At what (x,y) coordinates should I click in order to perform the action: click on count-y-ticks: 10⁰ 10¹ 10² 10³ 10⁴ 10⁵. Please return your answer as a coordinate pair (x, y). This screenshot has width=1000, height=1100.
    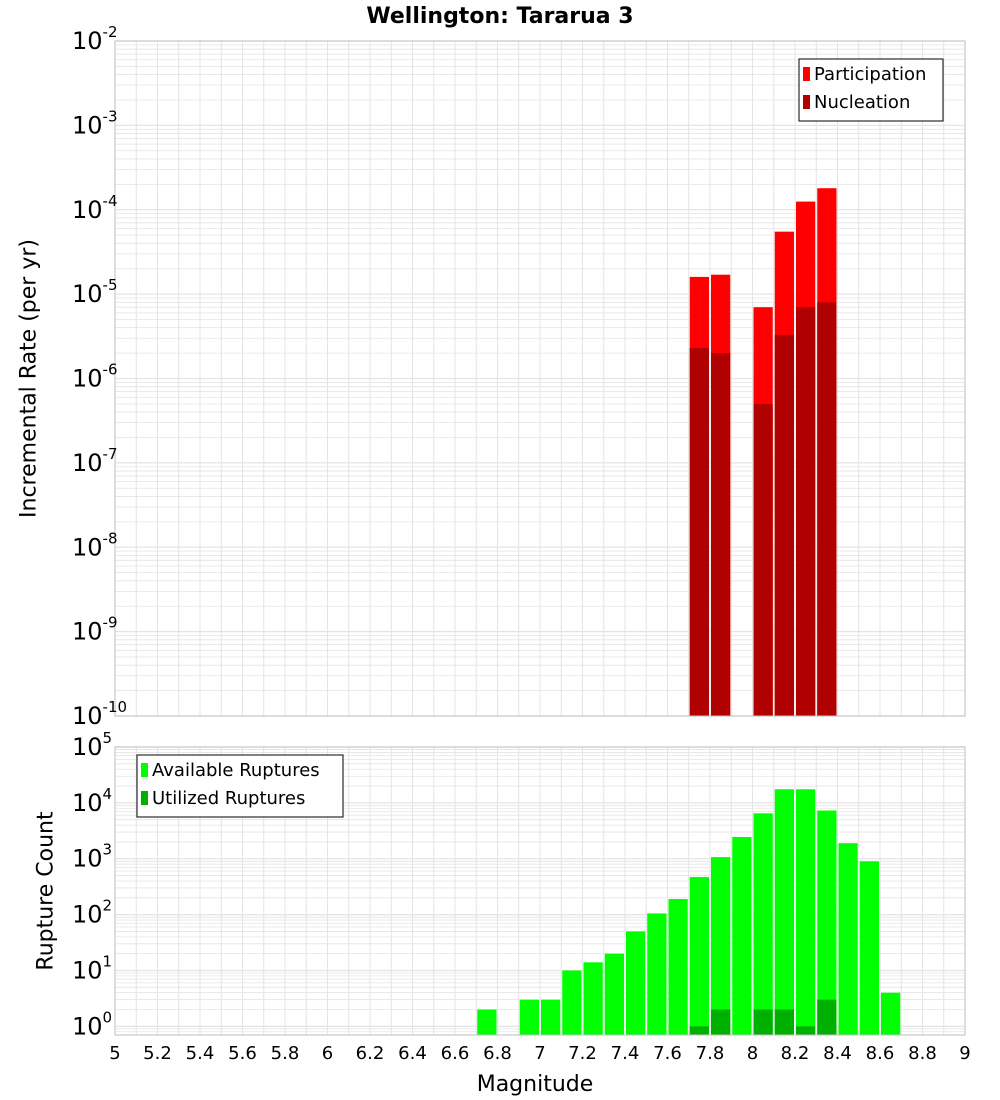
    Looking at the image, I should click on (92, 884).